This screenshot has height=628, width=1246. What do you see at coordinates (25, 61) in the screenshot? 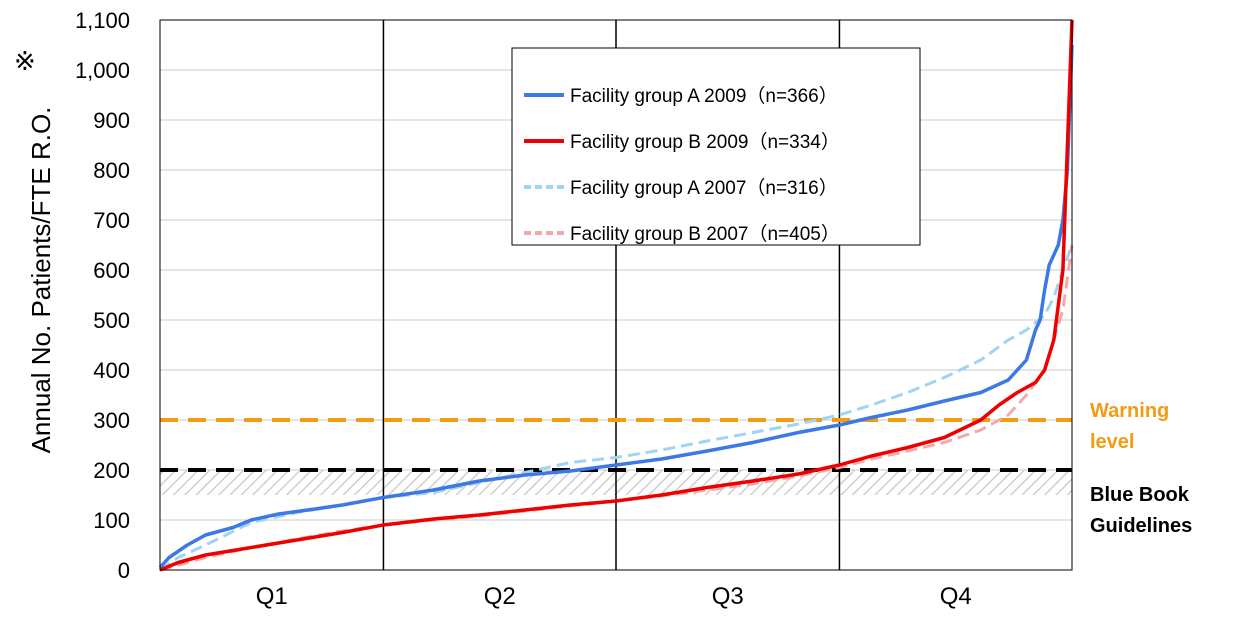
I see `y-axis-footnote-mark: ※` at bounding box center [25, 61].